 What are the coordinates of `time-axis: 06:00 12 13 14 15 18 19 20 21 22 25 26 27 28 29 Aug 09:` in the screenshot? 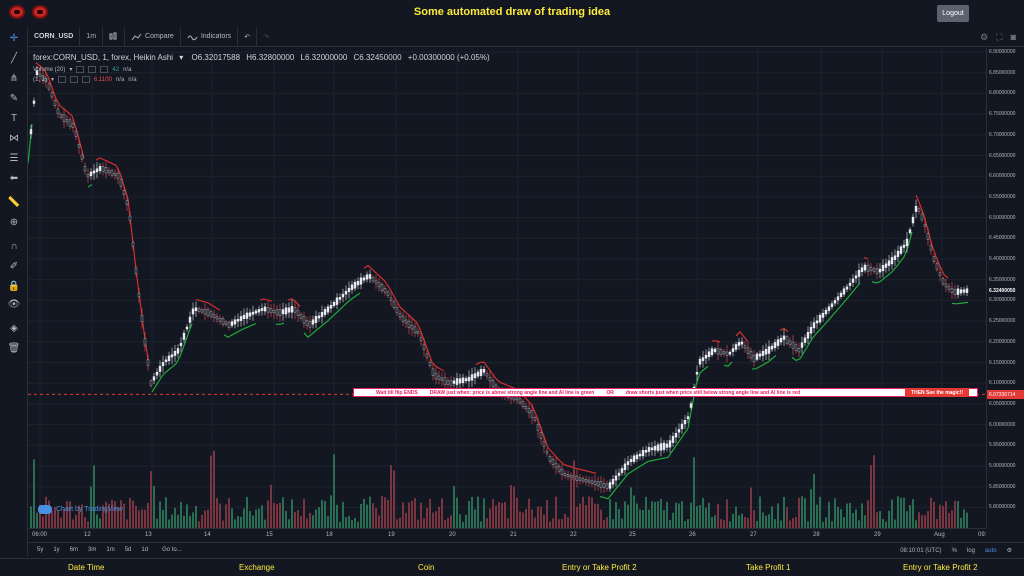 It's located at (507, 535).